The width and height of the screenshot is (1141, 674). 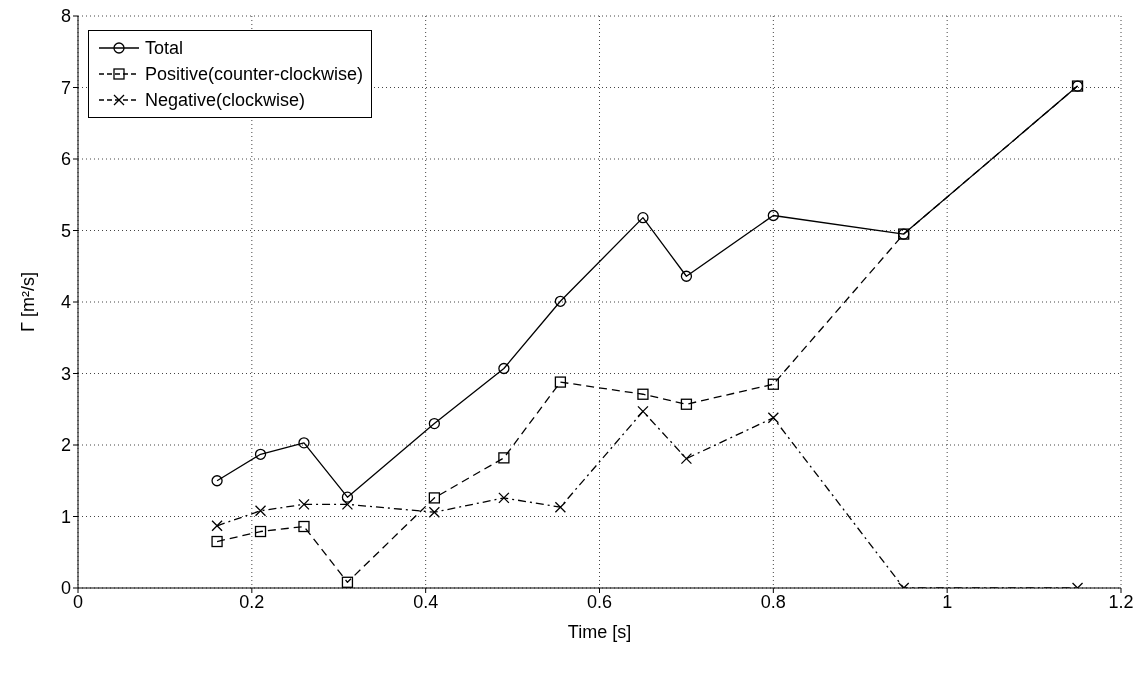 I want to click on y-tick-label: 5, so click(x=65, y=230).